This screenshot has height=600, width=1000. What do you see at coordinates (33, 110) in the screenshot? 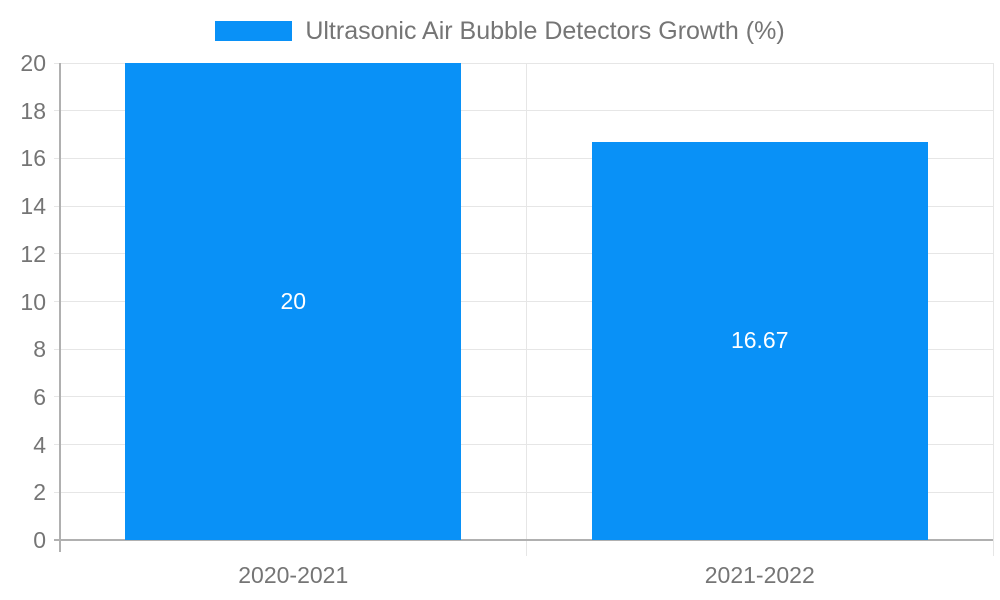
I see `y-axis-tick-label: 18` at bounding box center [33, 110].